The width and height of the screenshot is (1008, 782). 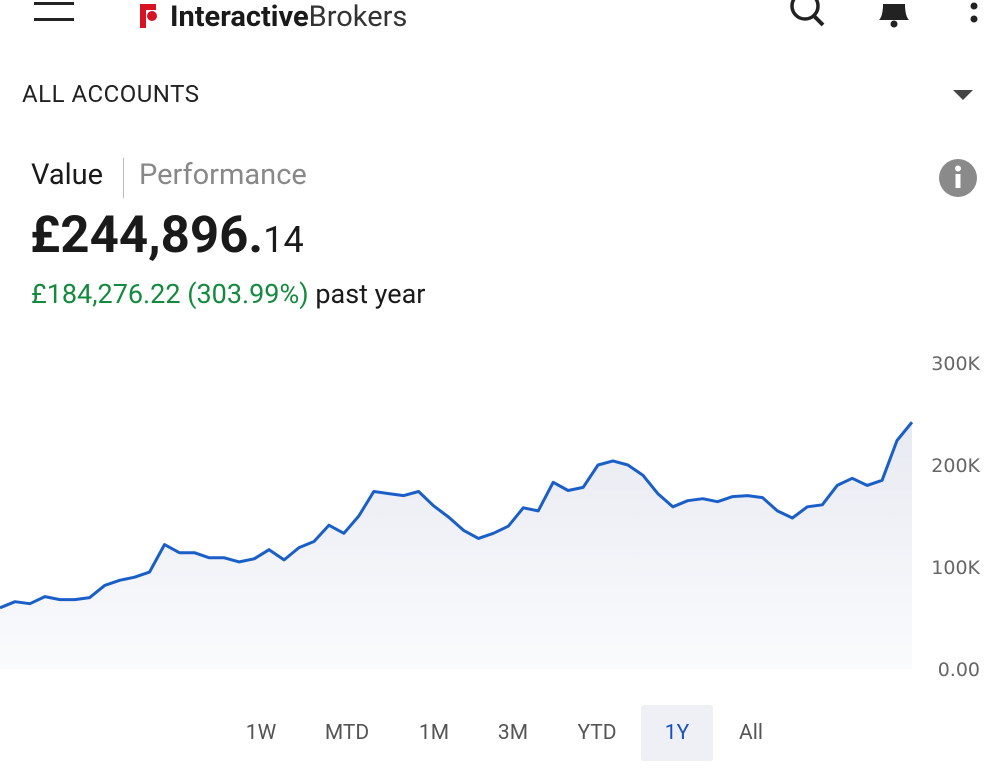 What do you see at coordinates (148, 16) in the screenshot?
I see `logo-mark` at bounding box center [148, 16].